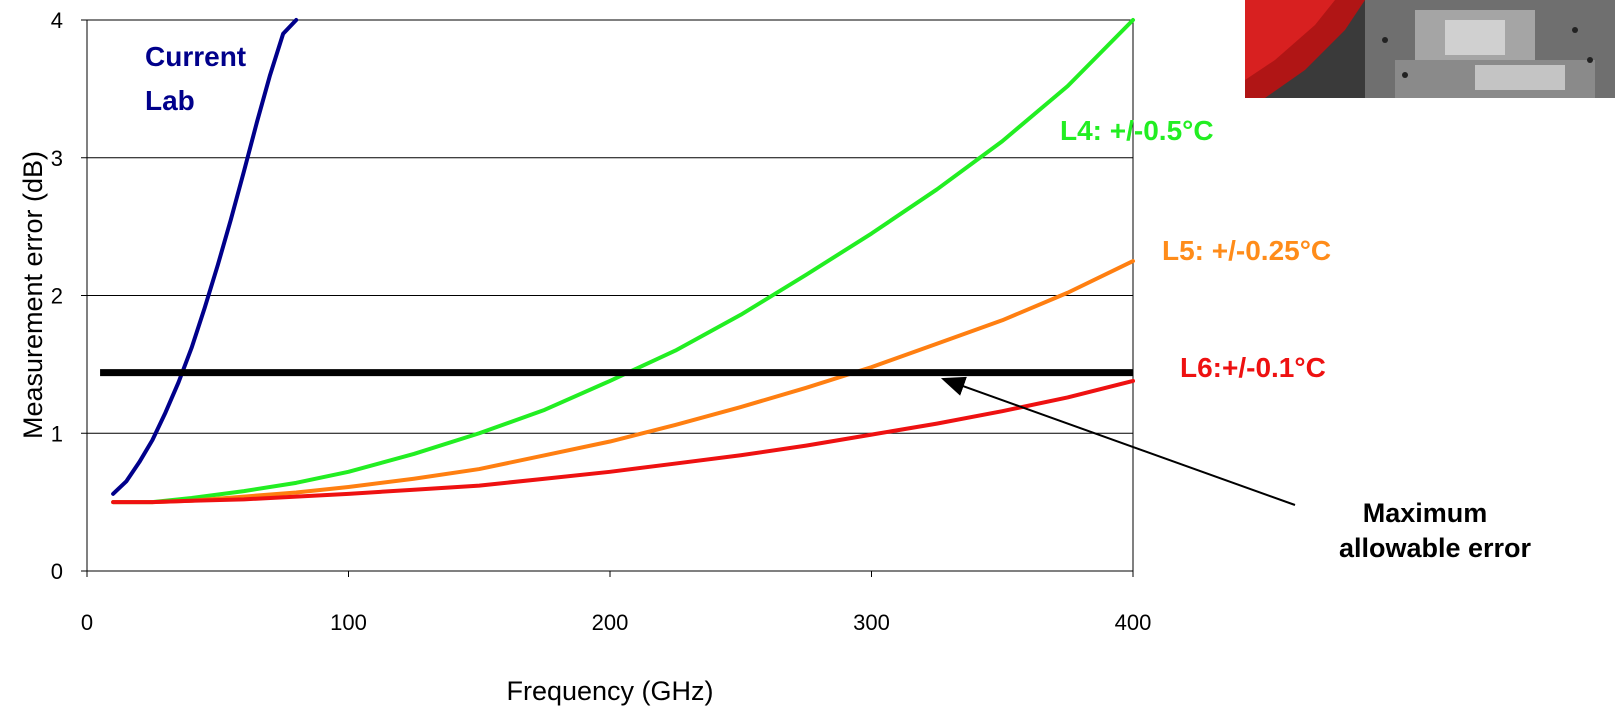 The height and width of the screenshot is (723, 1615). Describe the element at coordinates (195, 56) in the screenshot. I see `series-label-current-lab-line1: Current` at that location.